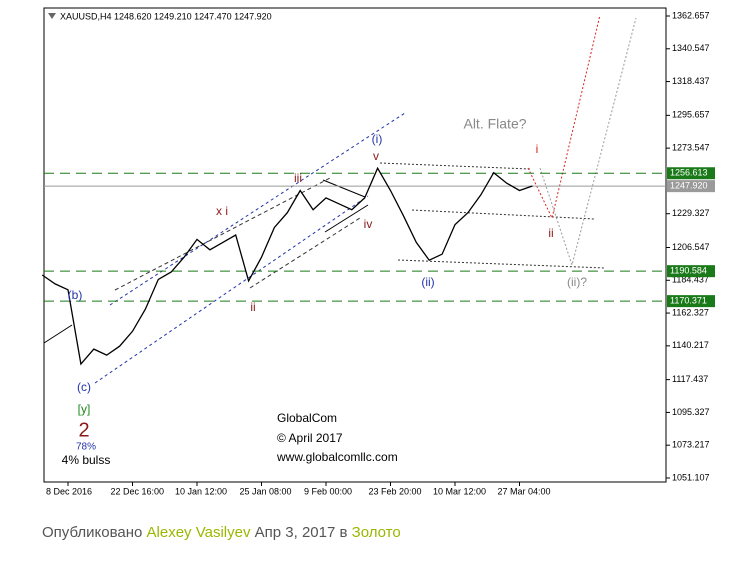 The width and height of the screenshot is (750, 567). What do you see at coordinates (83, 430) in the screenshot?
I see `annotation: 2` at bounding box center [83, 430].